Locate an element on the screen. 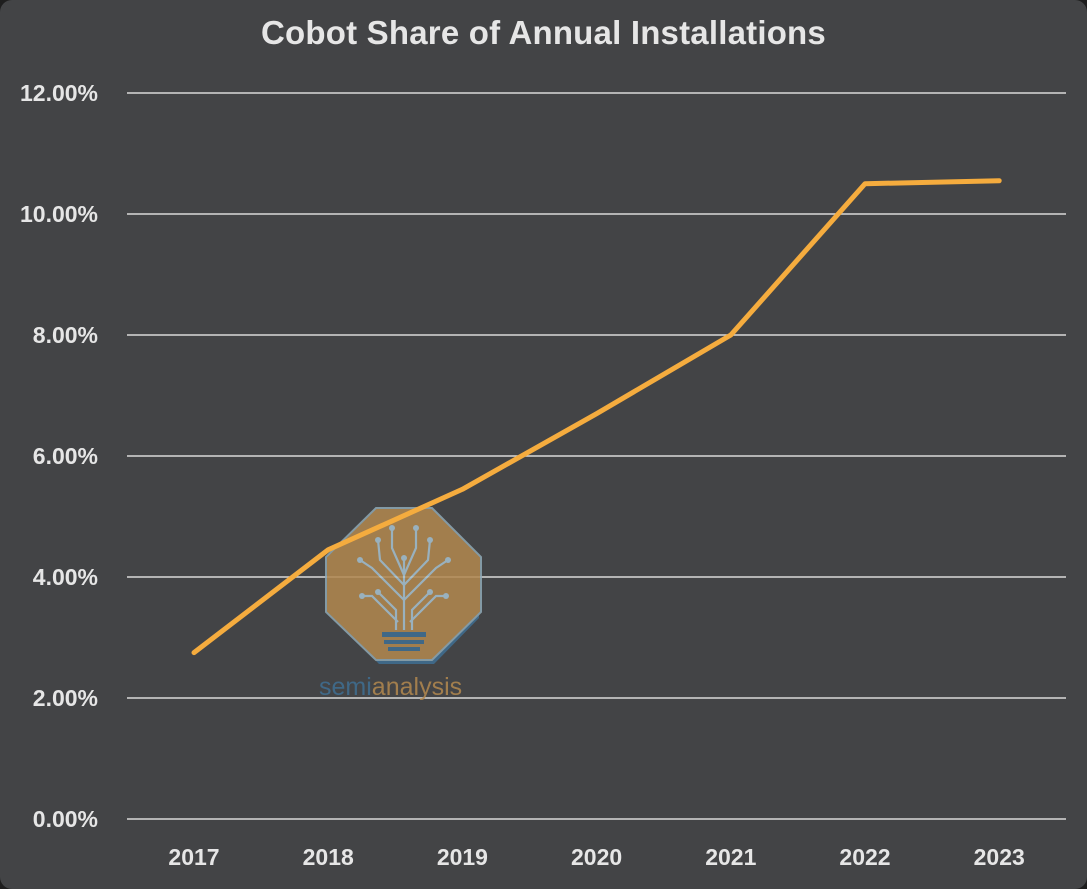 The width and height of the screenshot is (1087, 889). x-tick-label: 2017 is located at coordinates (193, 857).